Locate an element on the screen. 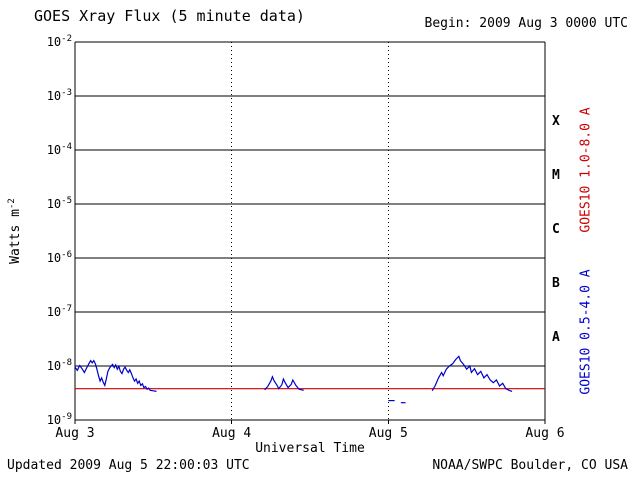 The image size is (640, 480). source-attribution: NOAA/SWPC Boulder, CO USA is located at coordinates (530, 465).